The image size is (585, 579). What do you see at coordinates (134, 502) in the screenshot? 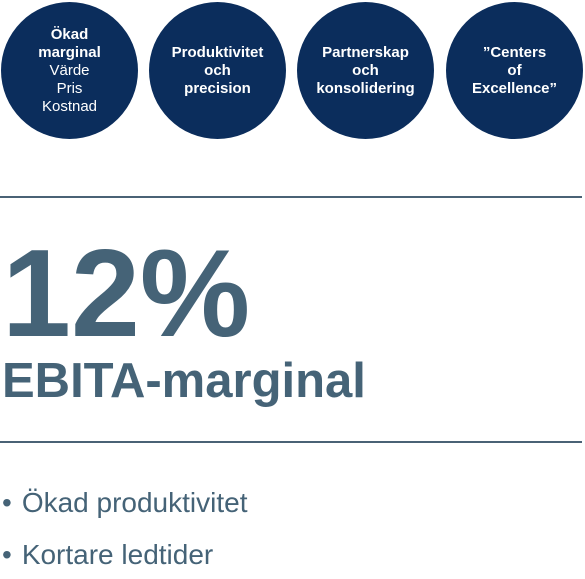
I see `bullet-text: Ökad produktivitet` at bounding box center [134, 502].